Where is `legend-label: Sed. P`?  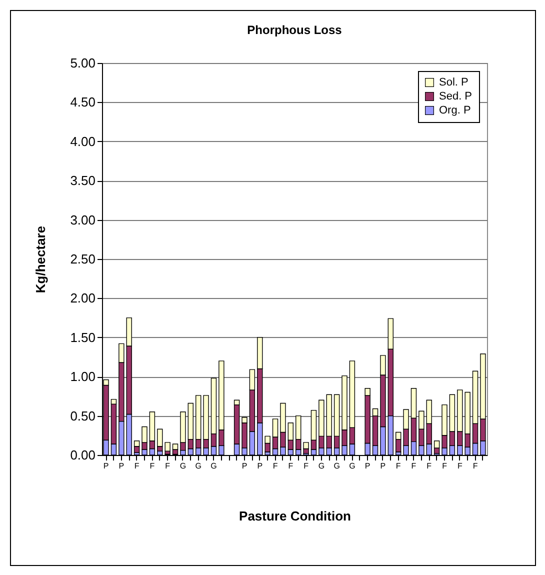 legend-label: Sed. P is located at coordinates (455, 96).